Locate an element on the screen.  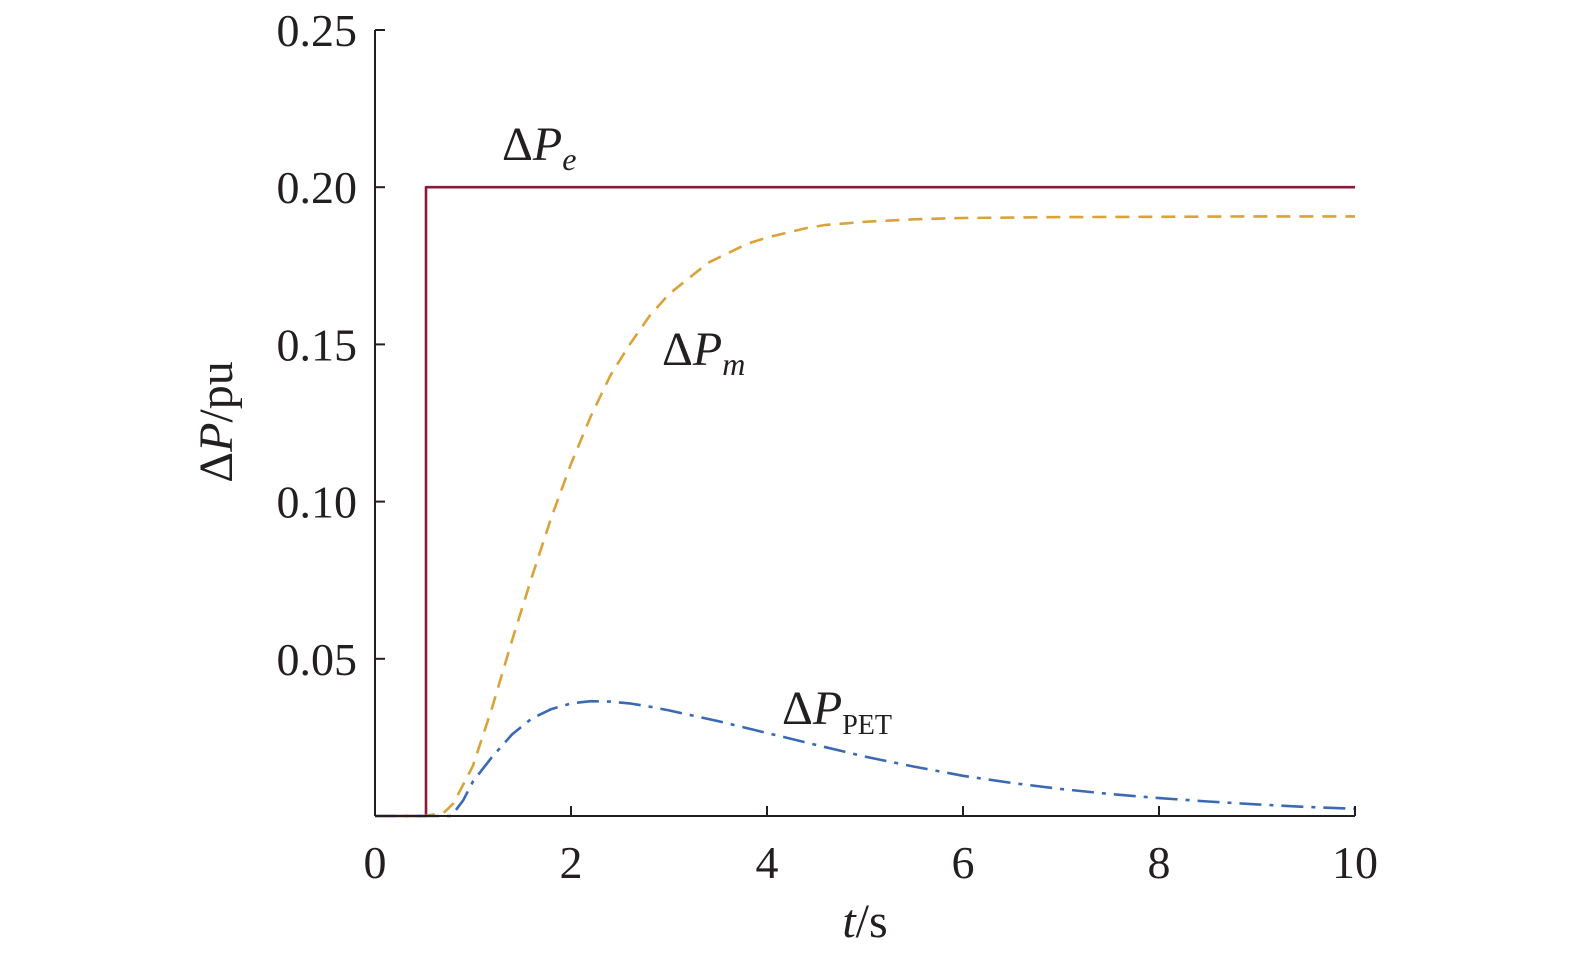
x-axis-title-main: t is located at coordinates (849, 921).